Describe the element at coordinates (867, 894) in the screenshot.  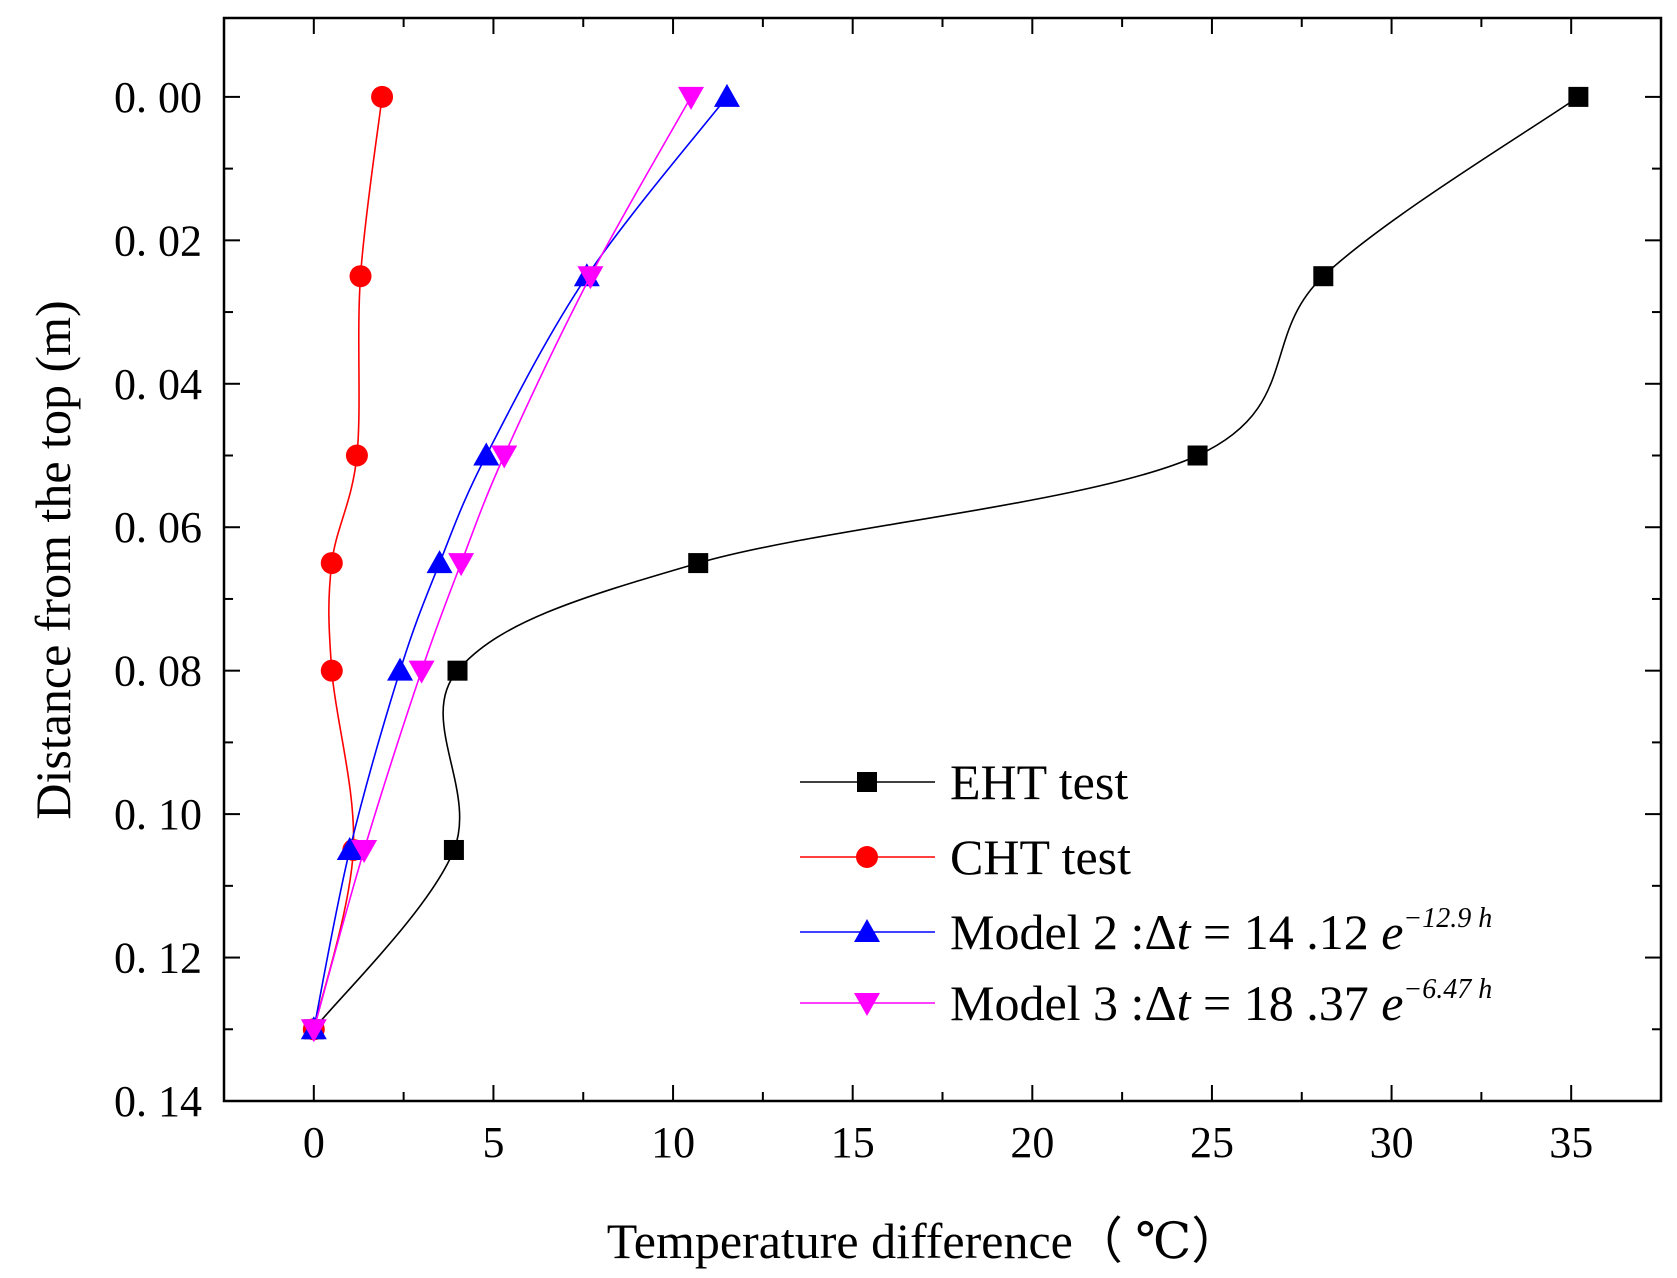
I see `legend-symbols` at that location.